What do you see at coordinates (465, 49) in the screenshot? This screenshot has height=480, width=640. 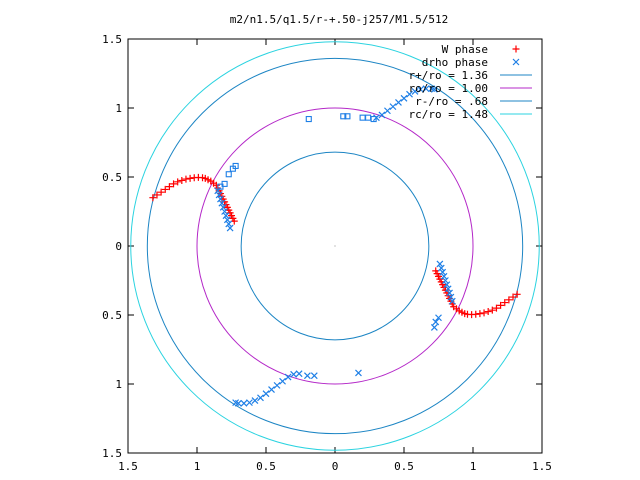 I see `legend-label: W phase` at bounding box center [465, 49].